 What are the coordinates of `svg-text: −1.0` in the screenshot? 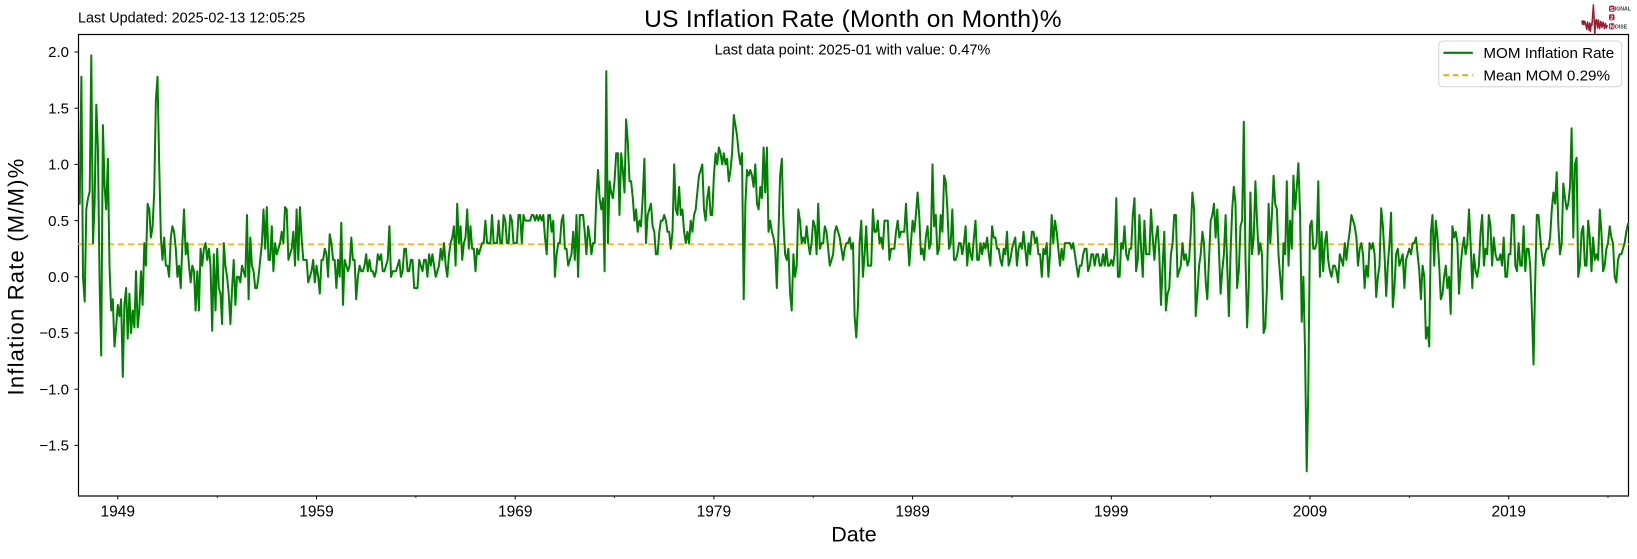 It's located at (54, 389).